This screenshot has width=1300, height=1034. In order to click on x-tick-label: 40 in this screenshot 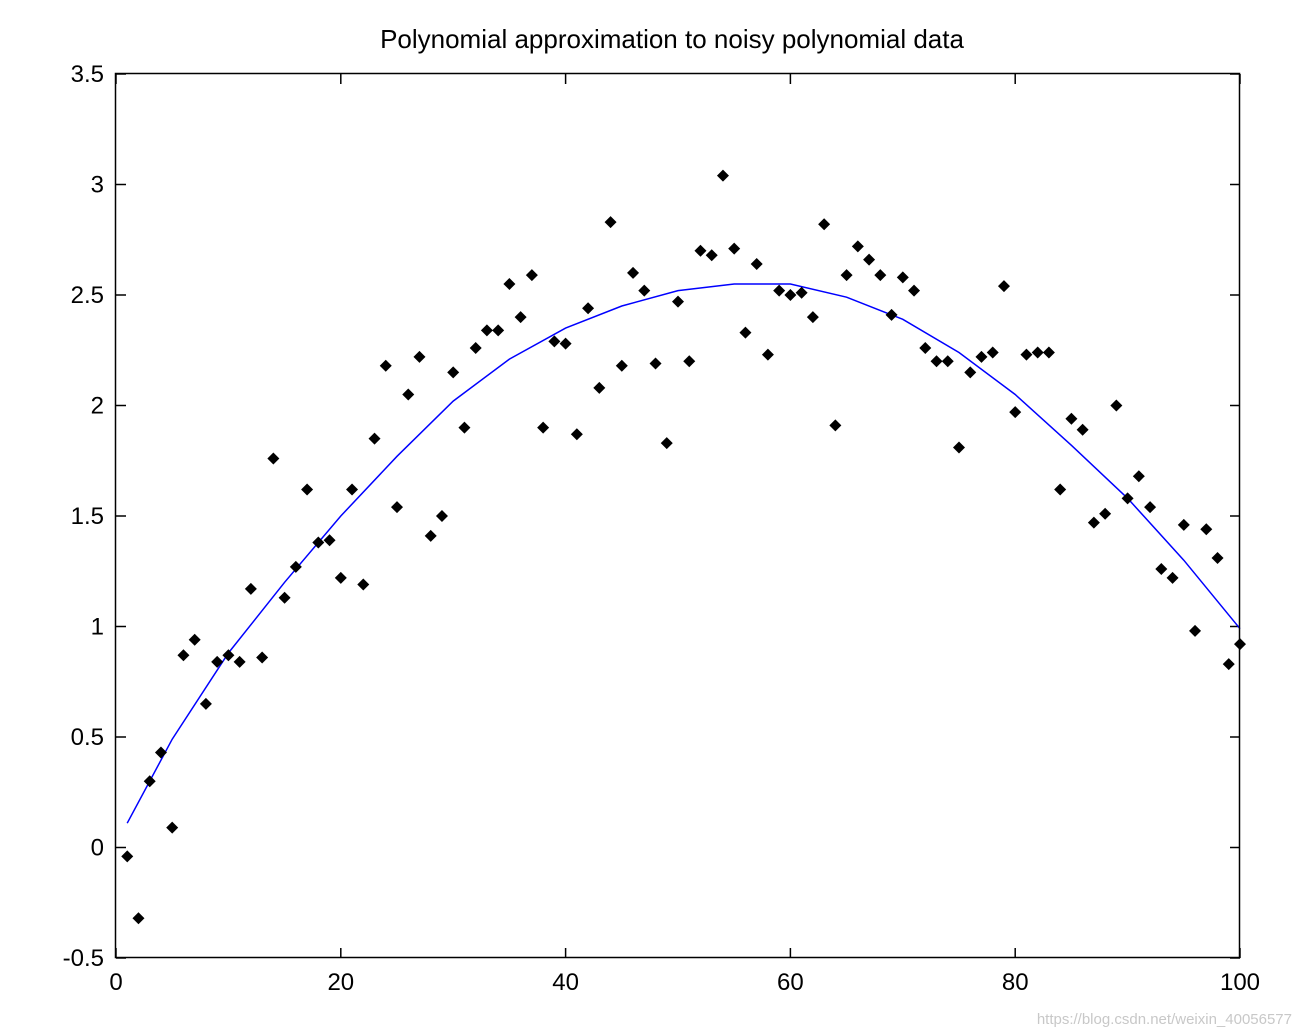, I will do `click(565, 982)`.